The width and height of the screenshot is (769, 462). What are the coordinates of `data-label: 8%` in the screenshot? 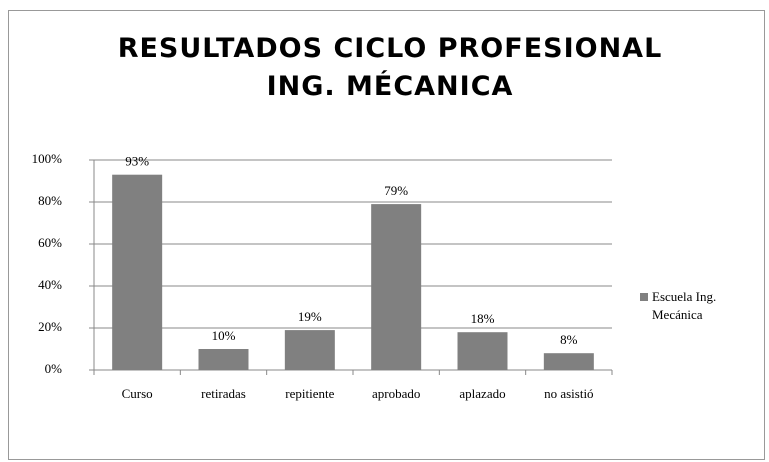 It's located at (569, 339).